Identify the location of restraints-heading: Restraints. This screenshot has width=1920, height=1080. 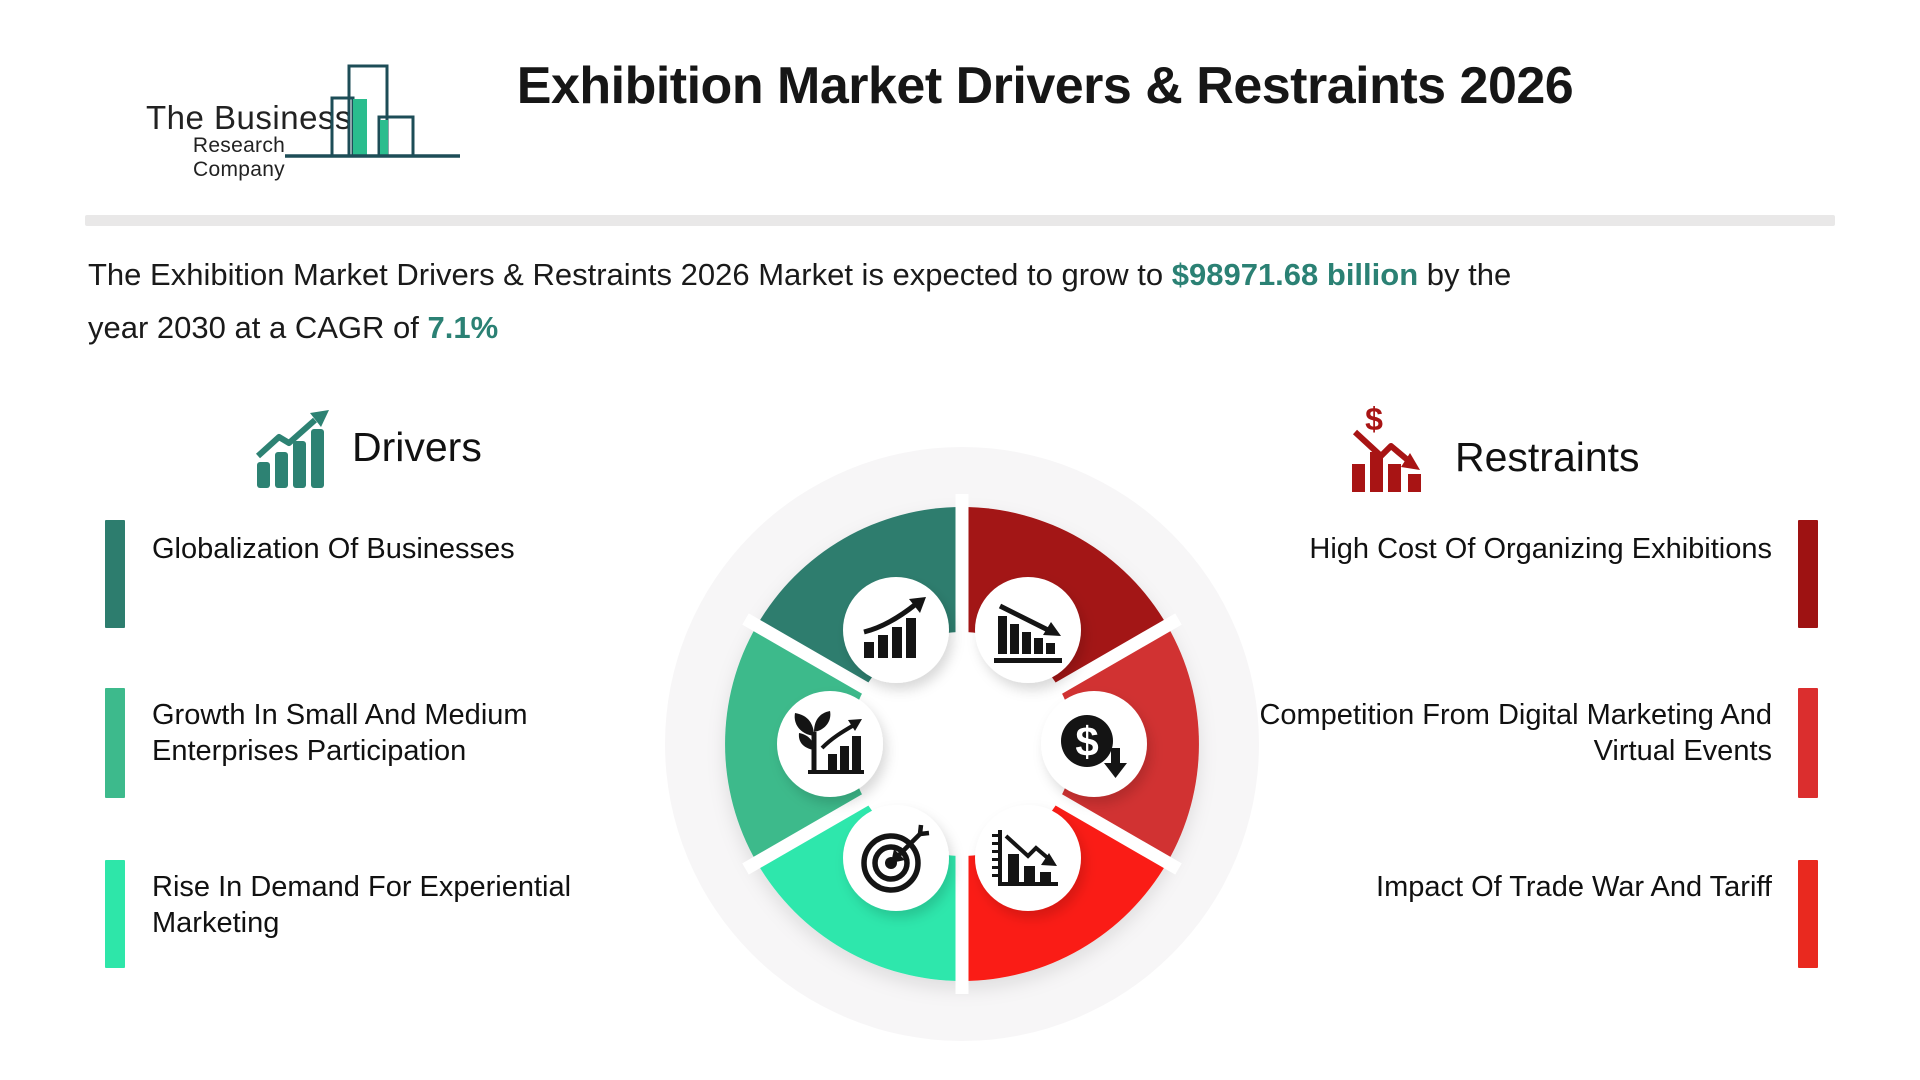
(1547, 457).